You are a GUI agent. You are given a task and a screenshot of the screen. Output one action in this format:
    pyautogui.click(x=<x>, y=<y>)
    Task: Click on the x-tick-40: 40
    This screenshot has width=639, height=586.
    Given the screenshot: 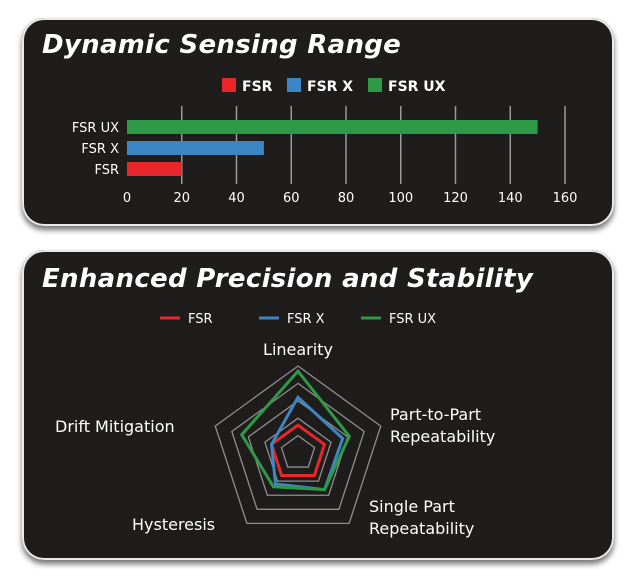 What is the action you would take?
    pyautogui.click(x=236, y=198)
    